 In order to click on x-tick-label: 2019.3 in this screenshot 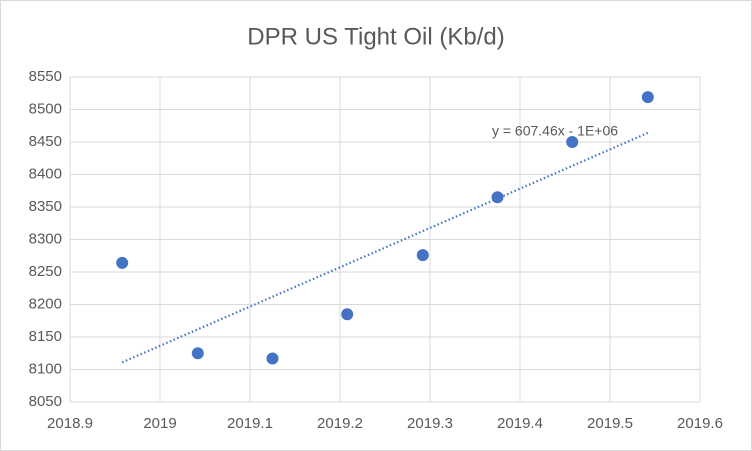, I will do `click(430, 423)`.